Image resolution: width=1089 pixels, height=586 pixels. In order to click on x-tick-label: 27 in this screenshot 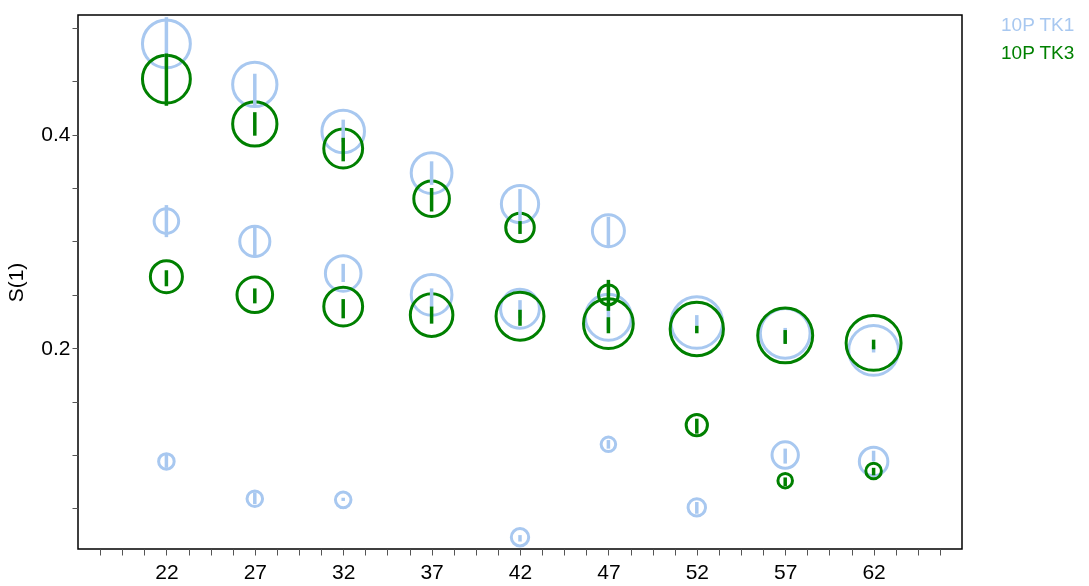, I will do `click(255, 571)`.